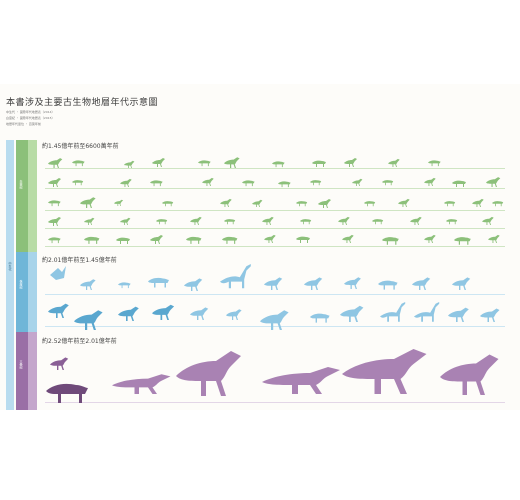  Describe the element at coordinates (82, 103) in the screenshot. I see `page-title: 本書涉及主要古生物地層年代示意圖` at that location.